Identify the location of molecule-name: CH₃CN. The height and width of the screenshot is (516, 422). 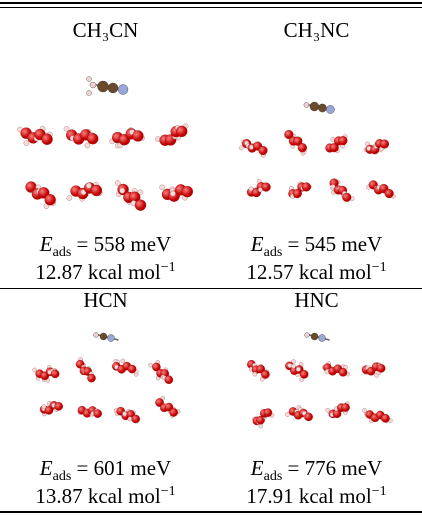
(105, 30).